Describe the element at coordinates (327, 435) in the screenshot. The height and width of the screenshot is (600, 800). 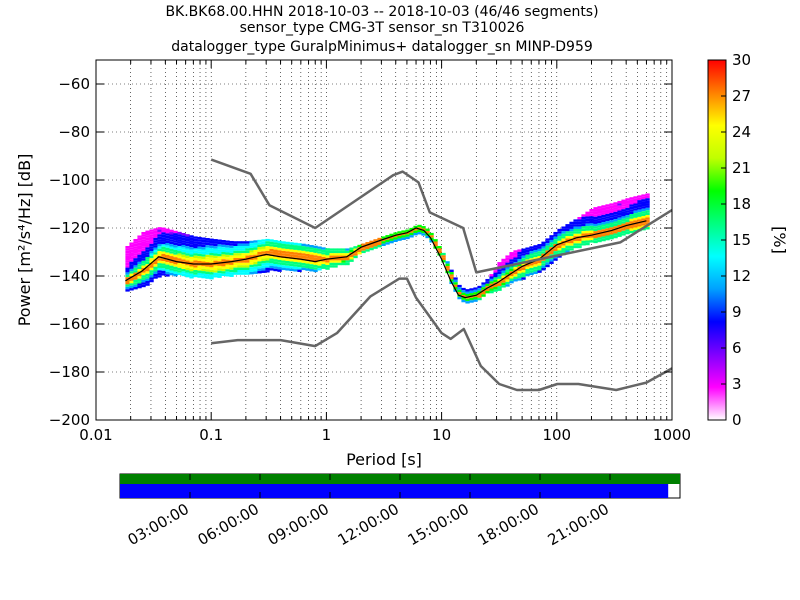
I see `x-tick-label: 1` at that location.